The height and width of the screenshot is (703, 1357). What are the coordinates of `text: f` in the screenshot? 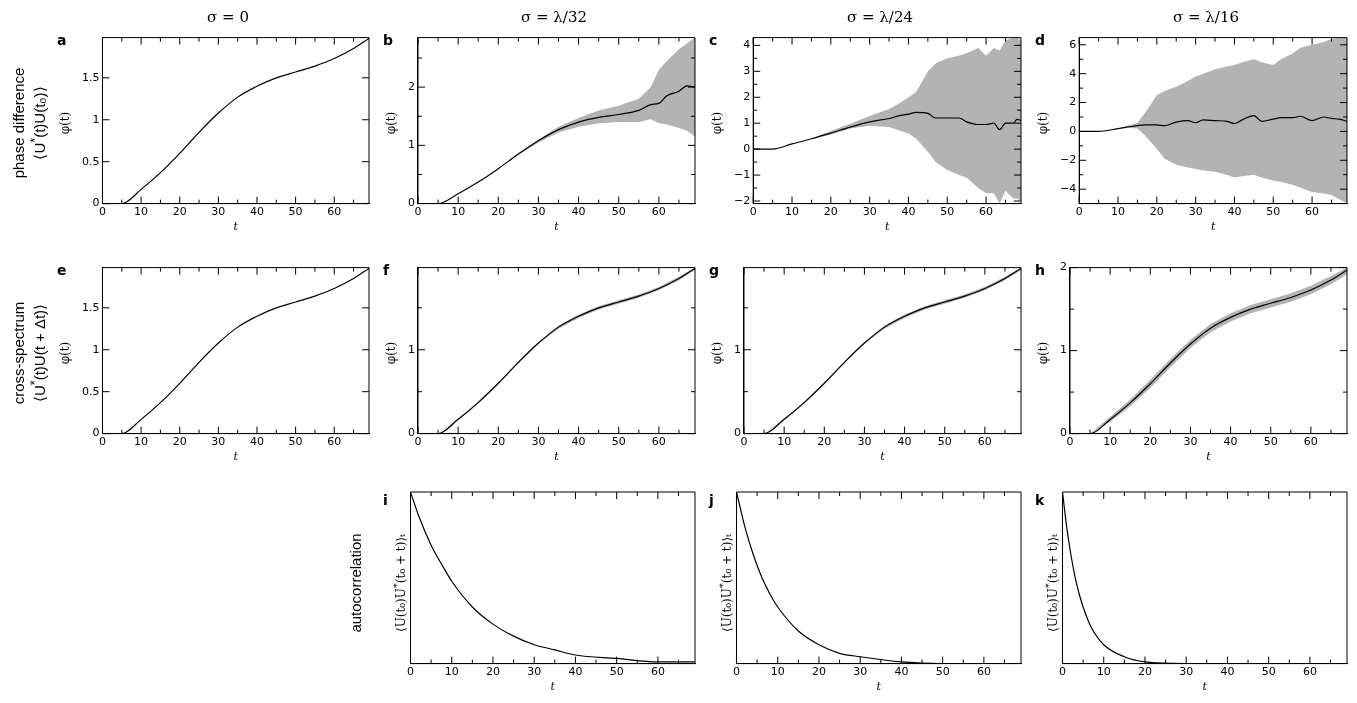 It's located at (386, 270).